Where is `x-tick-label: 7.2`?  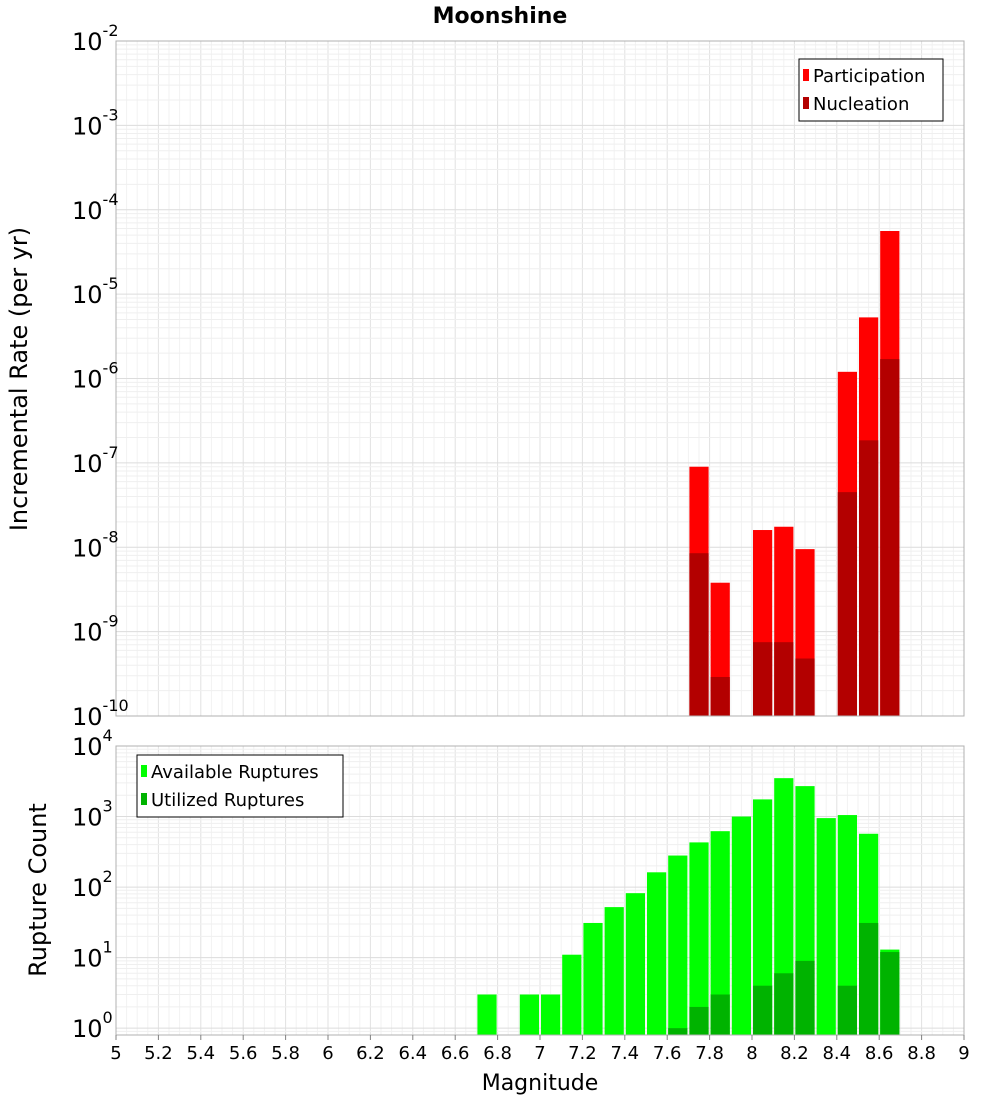 x-tick-label: 7.2 is located at coordinates (582, 1053).